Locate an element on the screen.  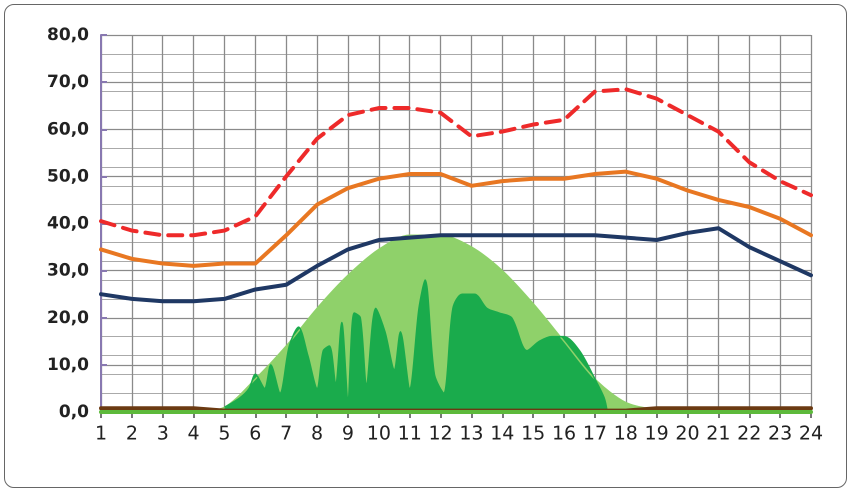
x-tick-label: 18 is located at coordinates (626, 433).